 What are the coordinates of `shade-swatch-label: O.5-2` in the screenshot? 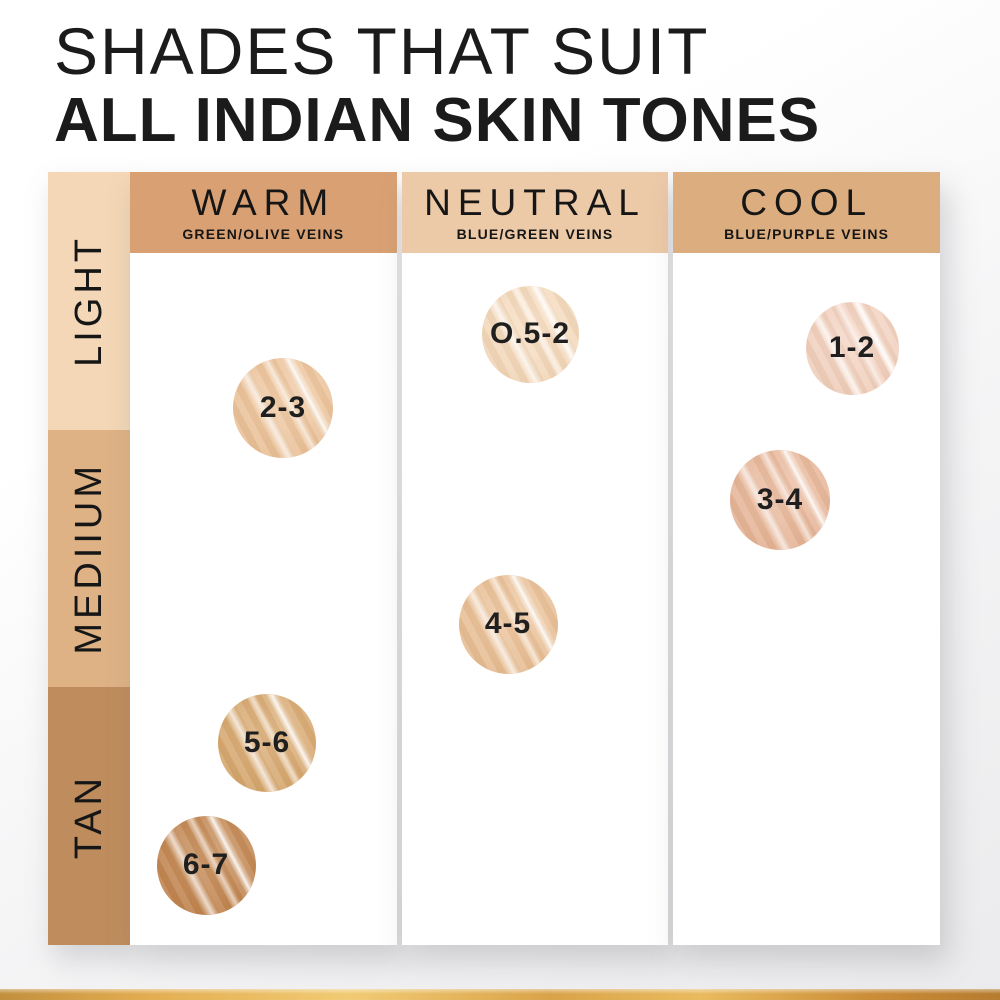 It's located at (530, 333).